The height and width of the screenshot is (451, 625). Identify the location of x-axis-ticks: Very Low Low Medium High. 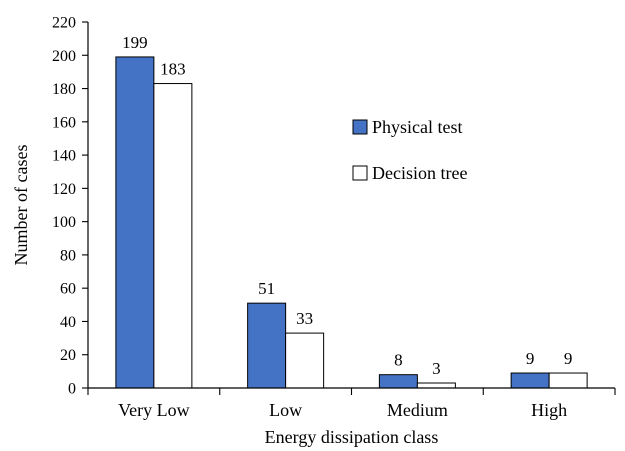
(351, 404).